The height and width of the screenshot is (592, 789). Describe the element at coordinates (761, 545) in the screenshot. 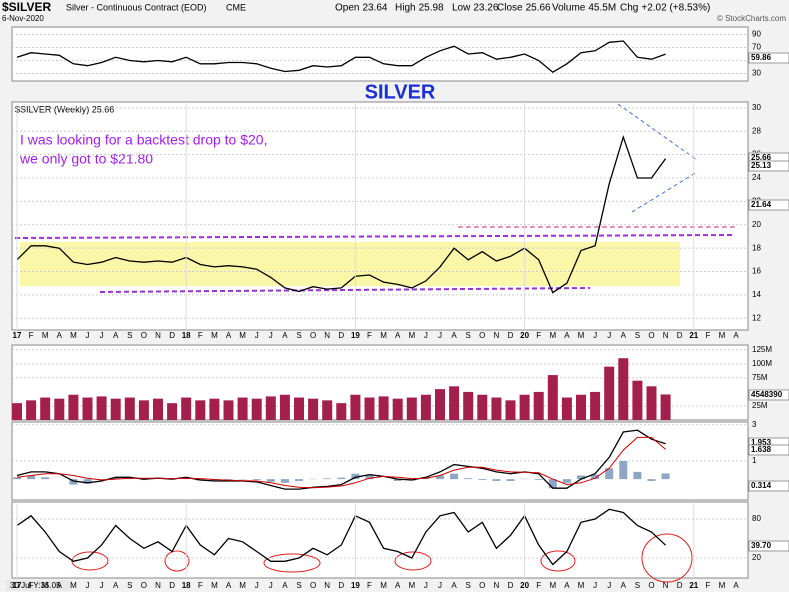

I see `value-label: 39.70` at that location.